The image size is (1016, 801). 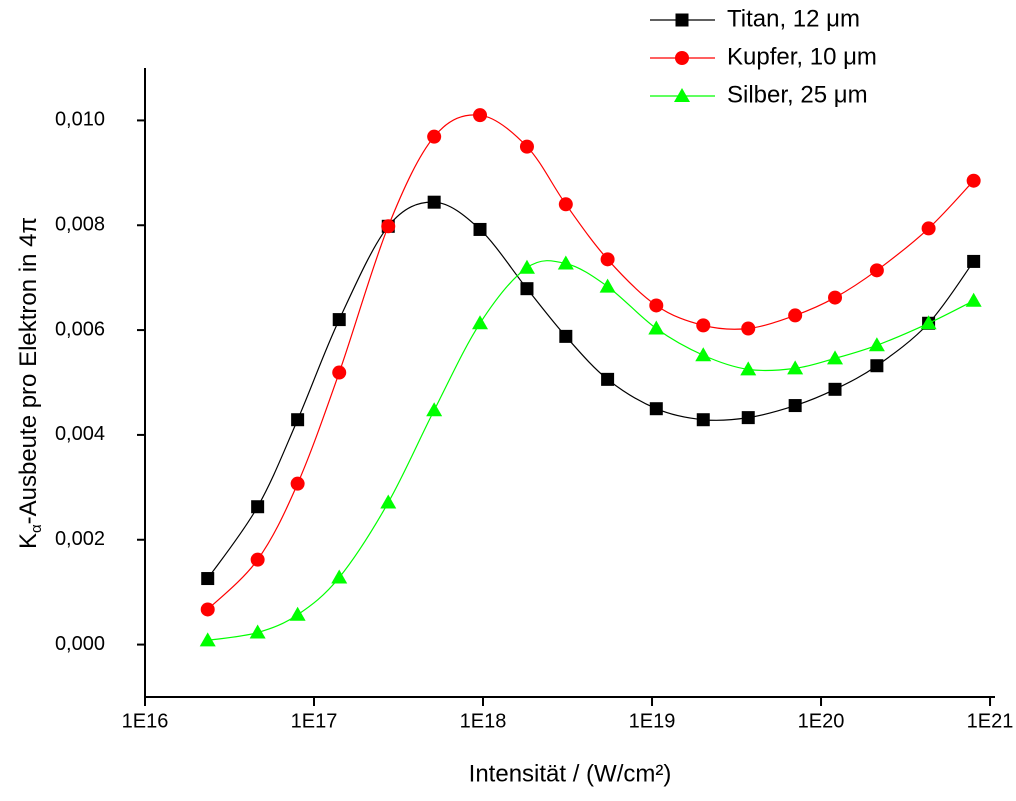 I want to click on y-axis-label: Kα-Ausbeute pro Elektron in 4π, so click(x=30, y=383).